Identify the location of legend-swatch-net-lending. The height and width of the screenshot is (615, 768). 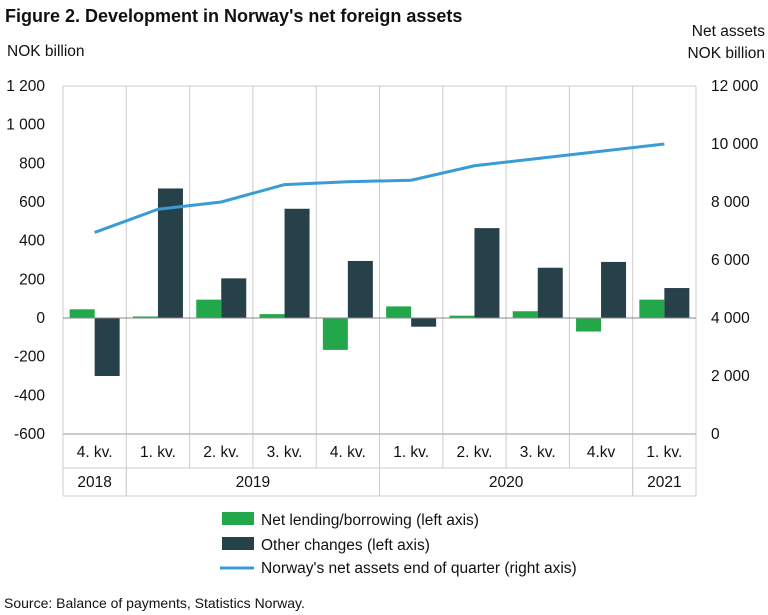
(238, 518).